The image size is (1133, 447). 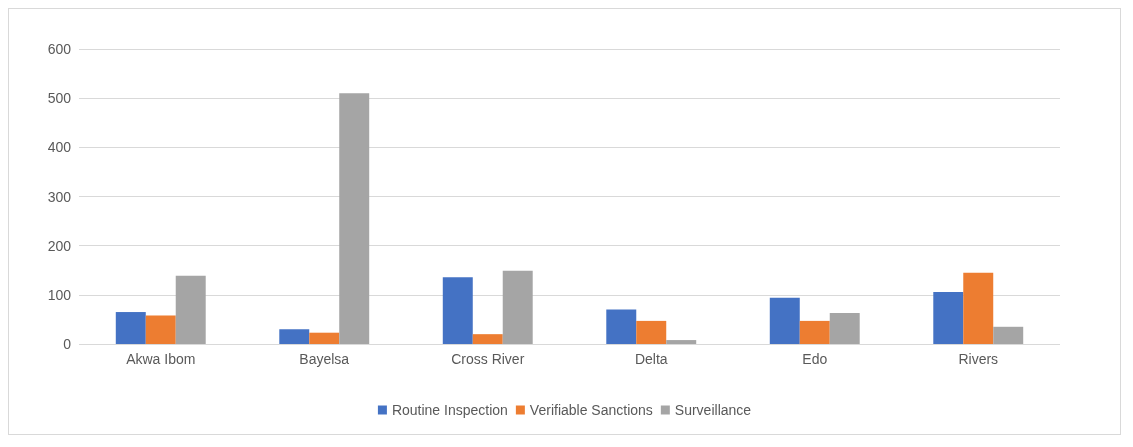 I want to click on y-tick-label: 500, so click(x=59, y=98).